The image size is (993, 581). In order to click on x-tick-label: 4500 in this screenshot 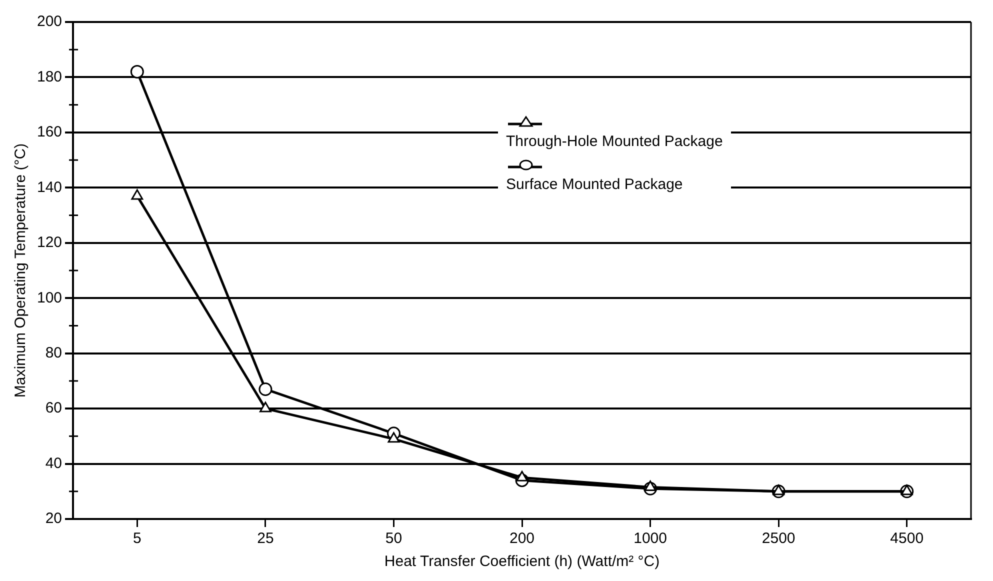, I will do `click(907, 539)`.